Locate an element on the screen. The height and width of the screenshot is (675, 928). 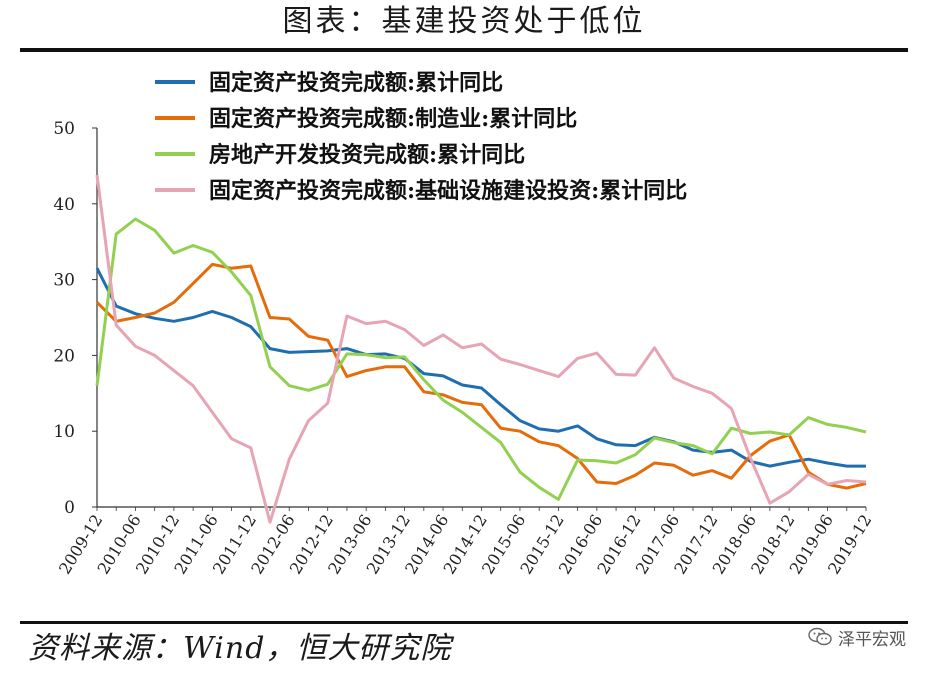
y-tick-label: 50 is located at coordinates (64, 129).